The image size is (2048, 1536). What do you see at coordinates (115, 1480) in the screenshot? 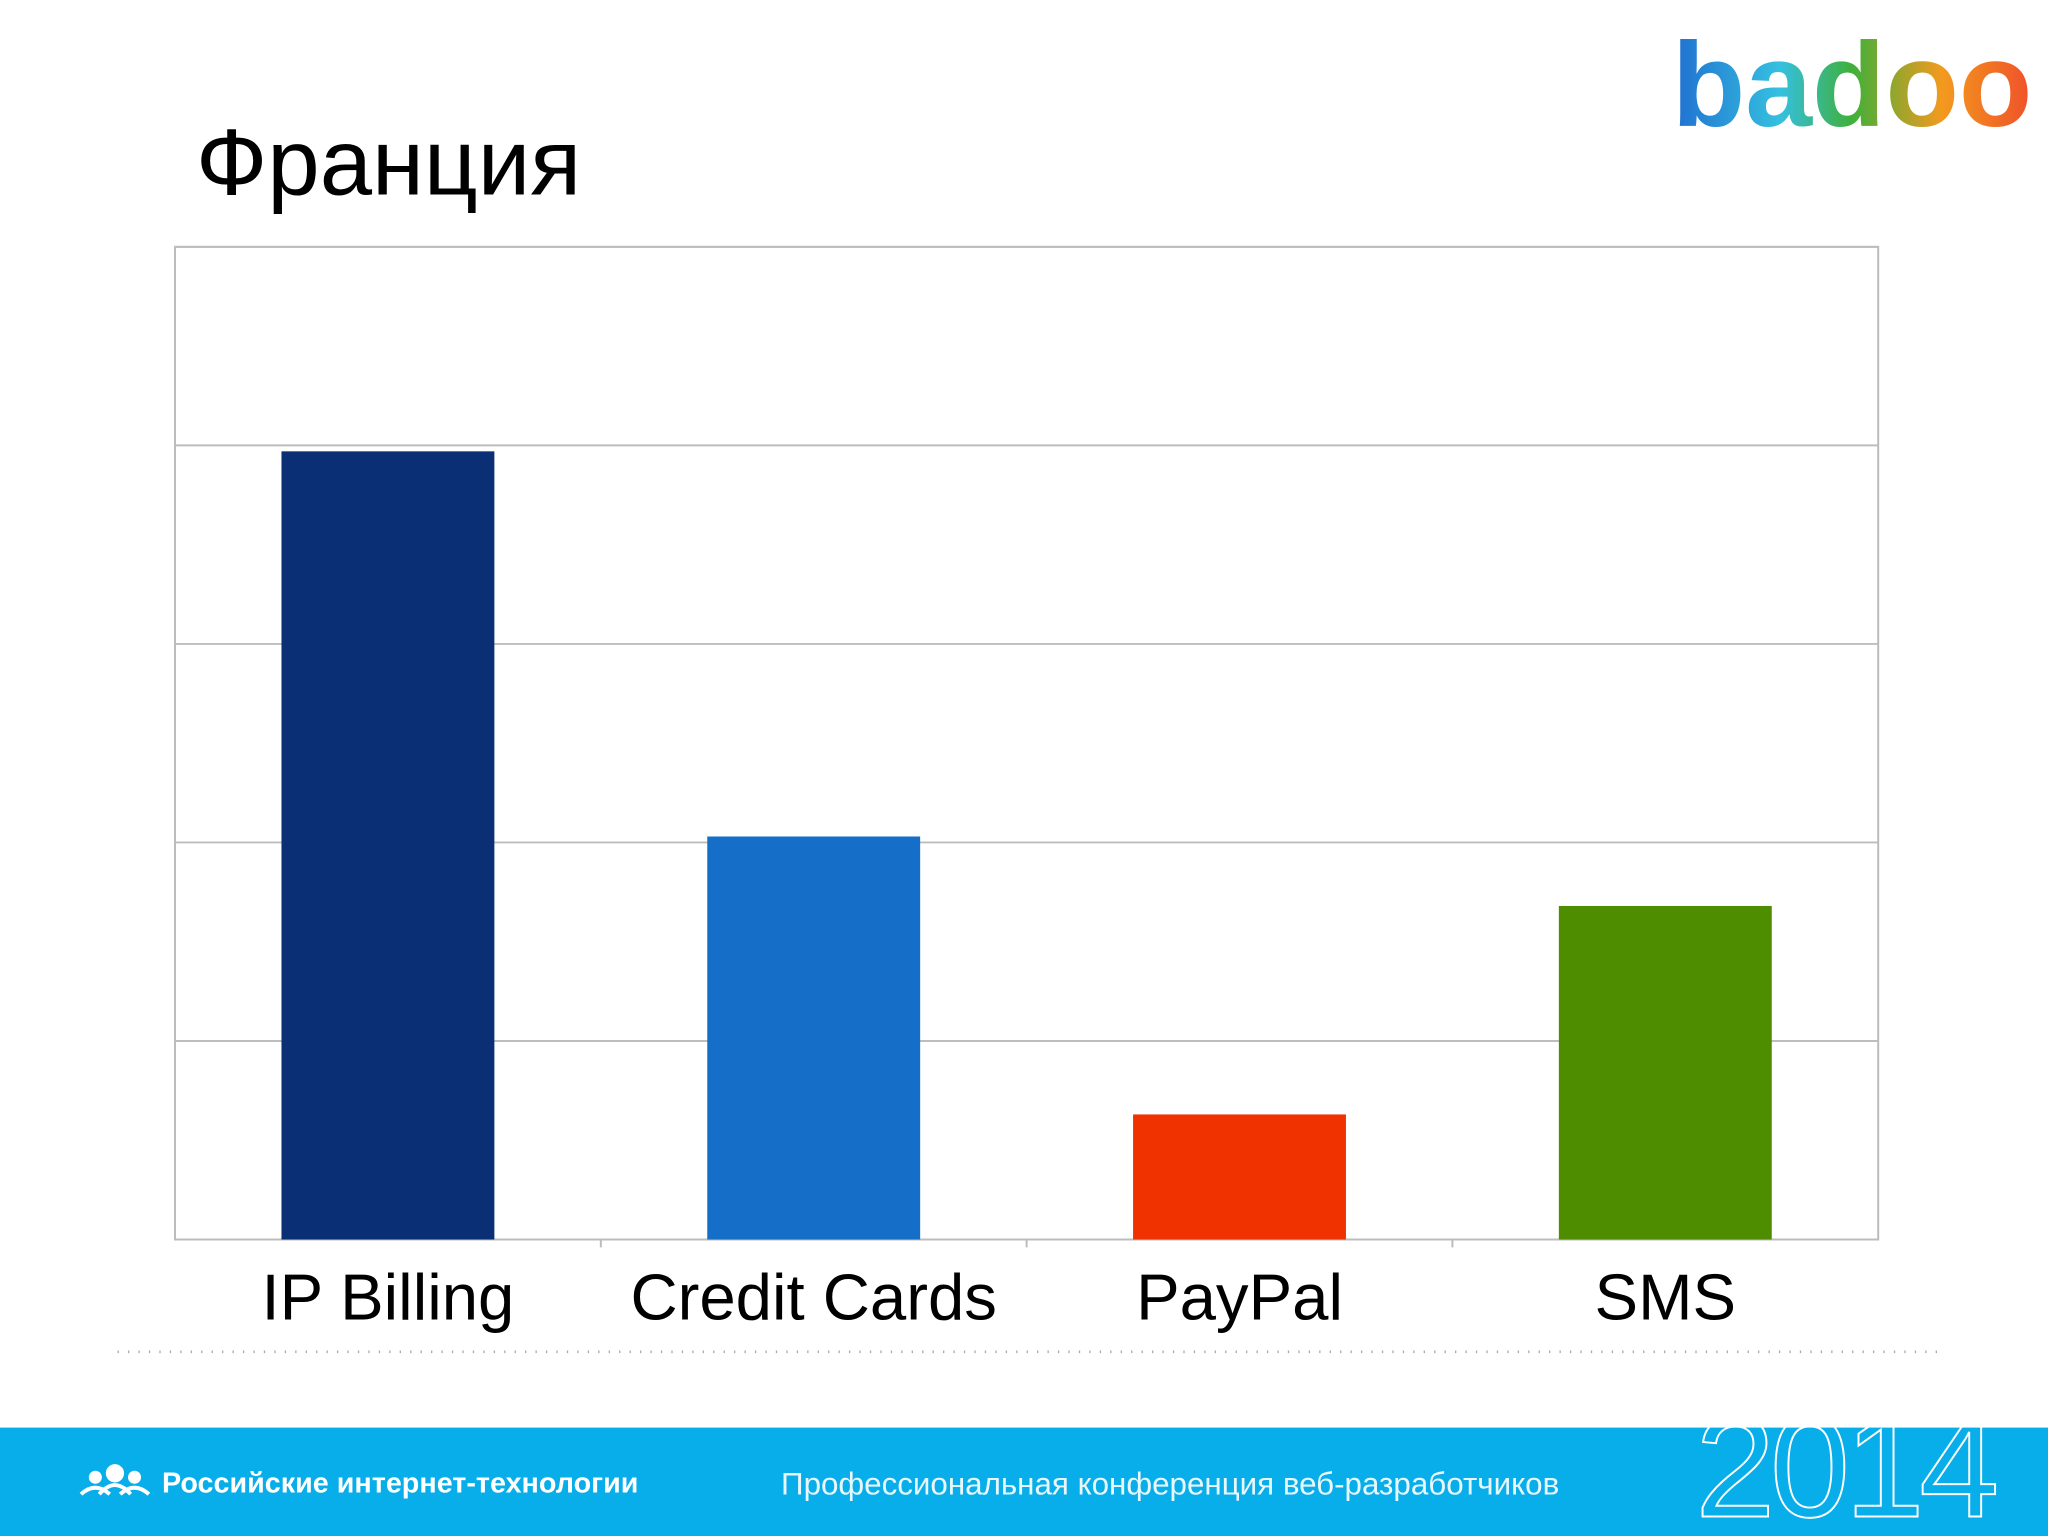
I see `footer-icon` at bounding box center [115, 1480].